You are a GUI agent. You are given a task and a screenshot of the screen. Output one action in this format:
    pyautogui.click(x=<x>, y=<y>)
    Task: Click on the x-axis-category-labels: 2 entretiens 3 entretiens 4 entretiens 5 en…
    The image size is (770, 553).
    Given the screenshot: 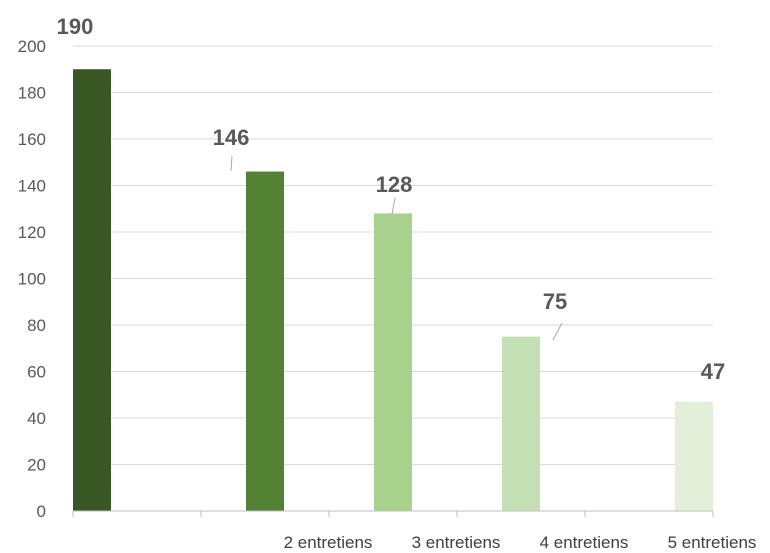 What is the action you would take?
    pyautogui.click(x=520, y=542)
    